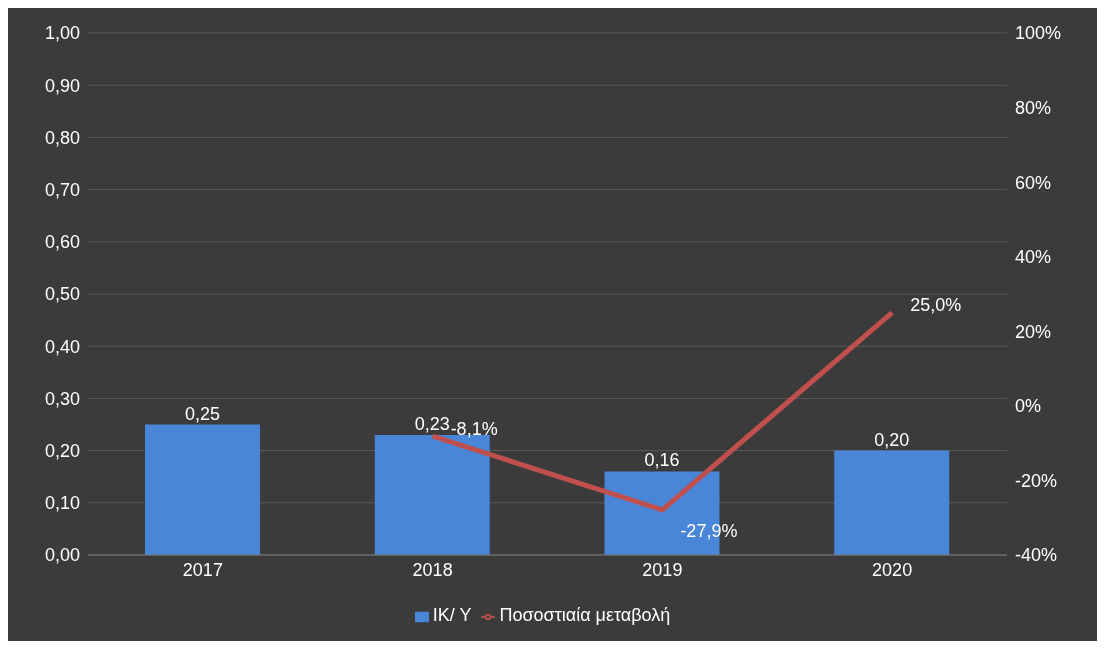 The width and height of the screenshot is (1105, 649). What do you see at coordinates (892, 439) in the screenshot?
I see `data-label: 0,20` at bounding box center [892, 439].